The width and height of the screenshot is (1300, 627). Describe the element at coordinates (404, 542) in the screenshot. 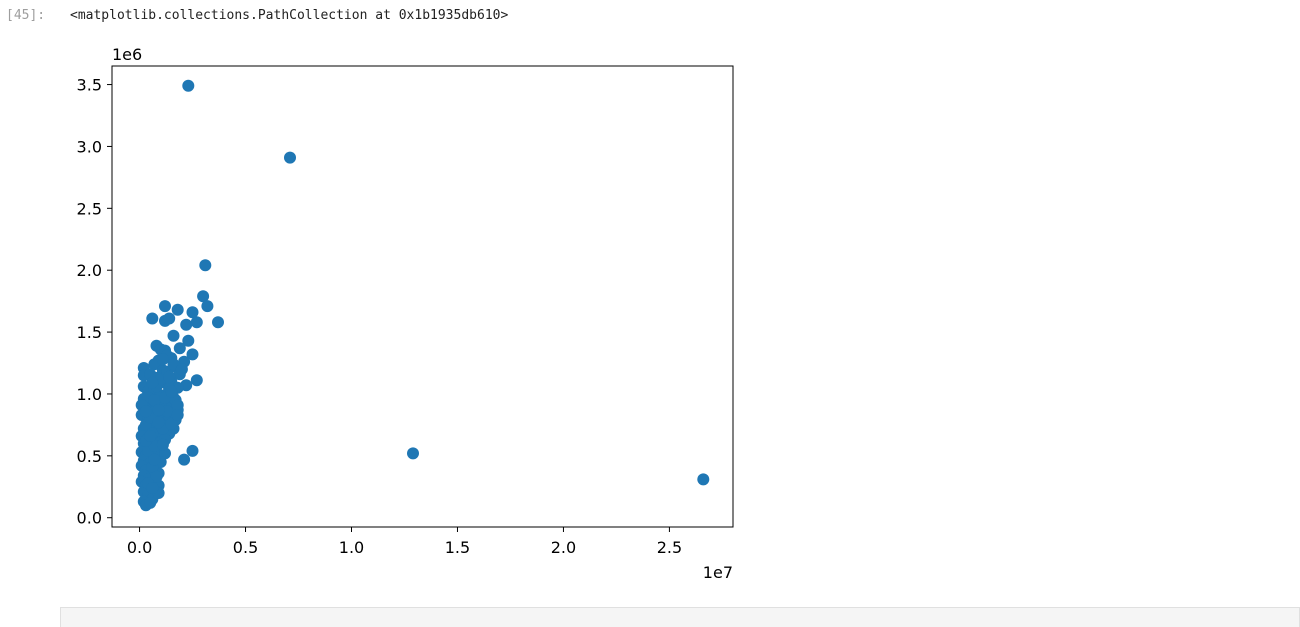

I see `x-axis: 0.0 0.5 1.0 1.5 2.0 2.5` at that location.